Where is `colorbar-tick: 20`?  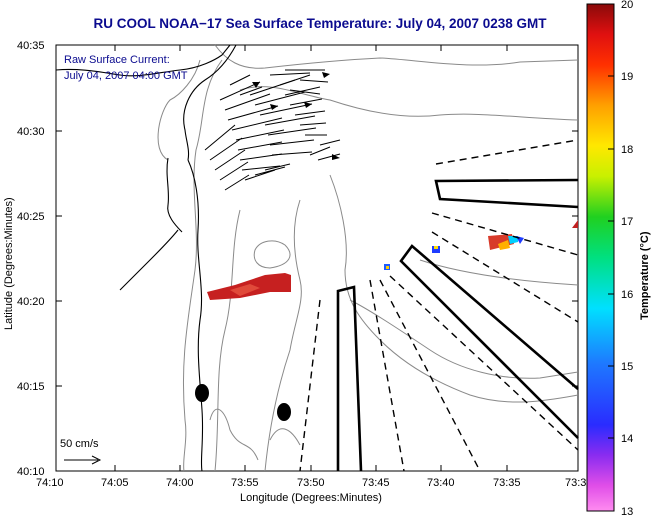
colorbar-tick: 20 is located at coordinates (627, 5).